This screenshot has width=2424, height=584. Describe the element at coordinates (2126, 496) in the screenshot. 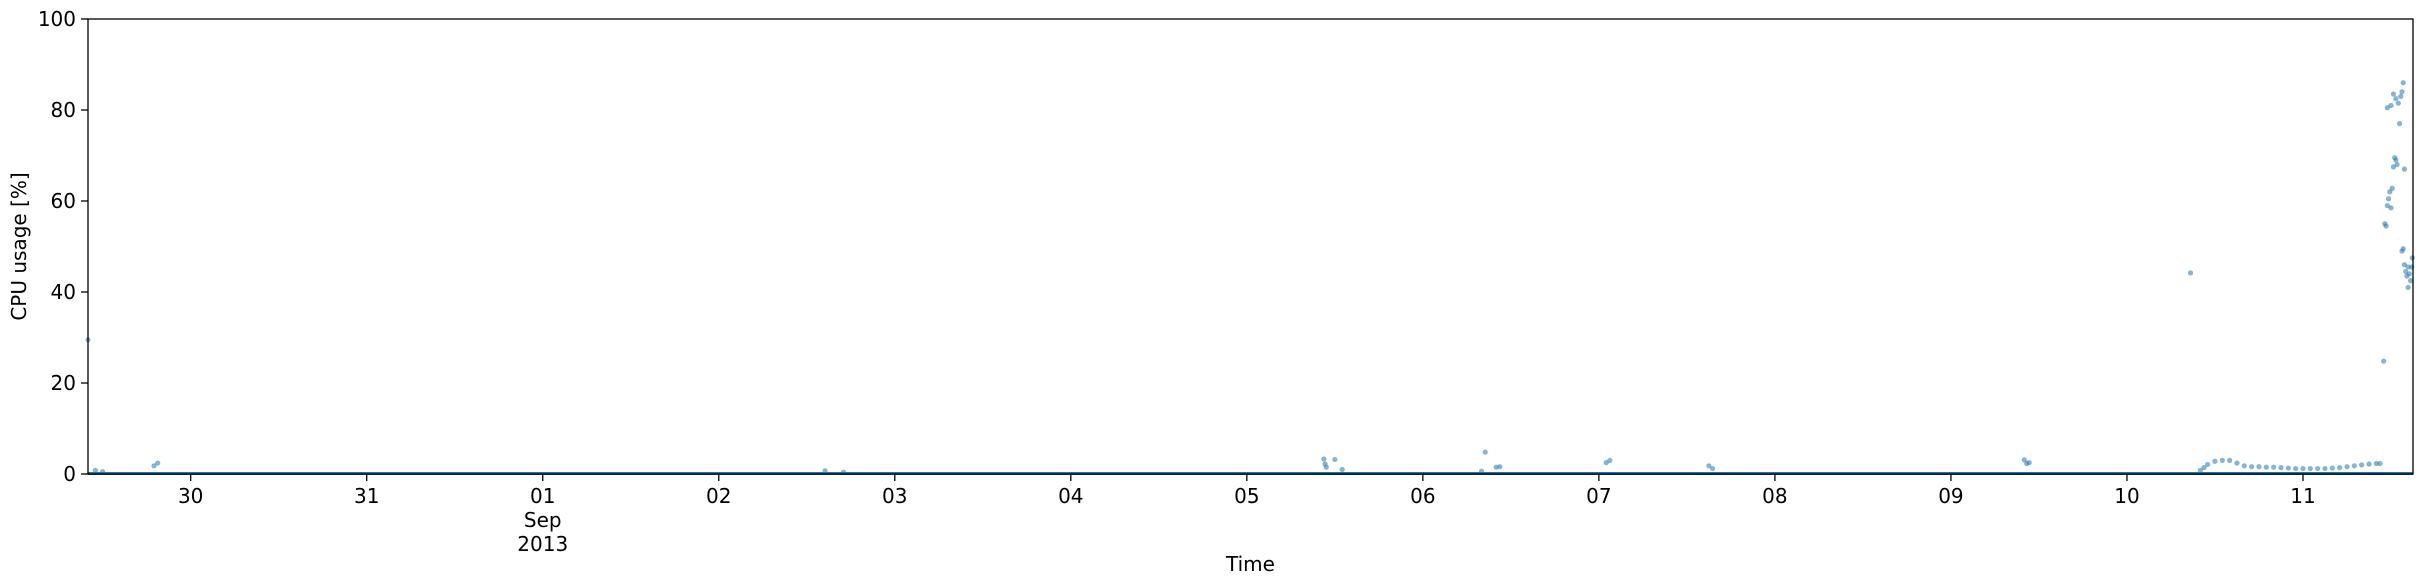

I see `x-tick-label: 10` at that location.